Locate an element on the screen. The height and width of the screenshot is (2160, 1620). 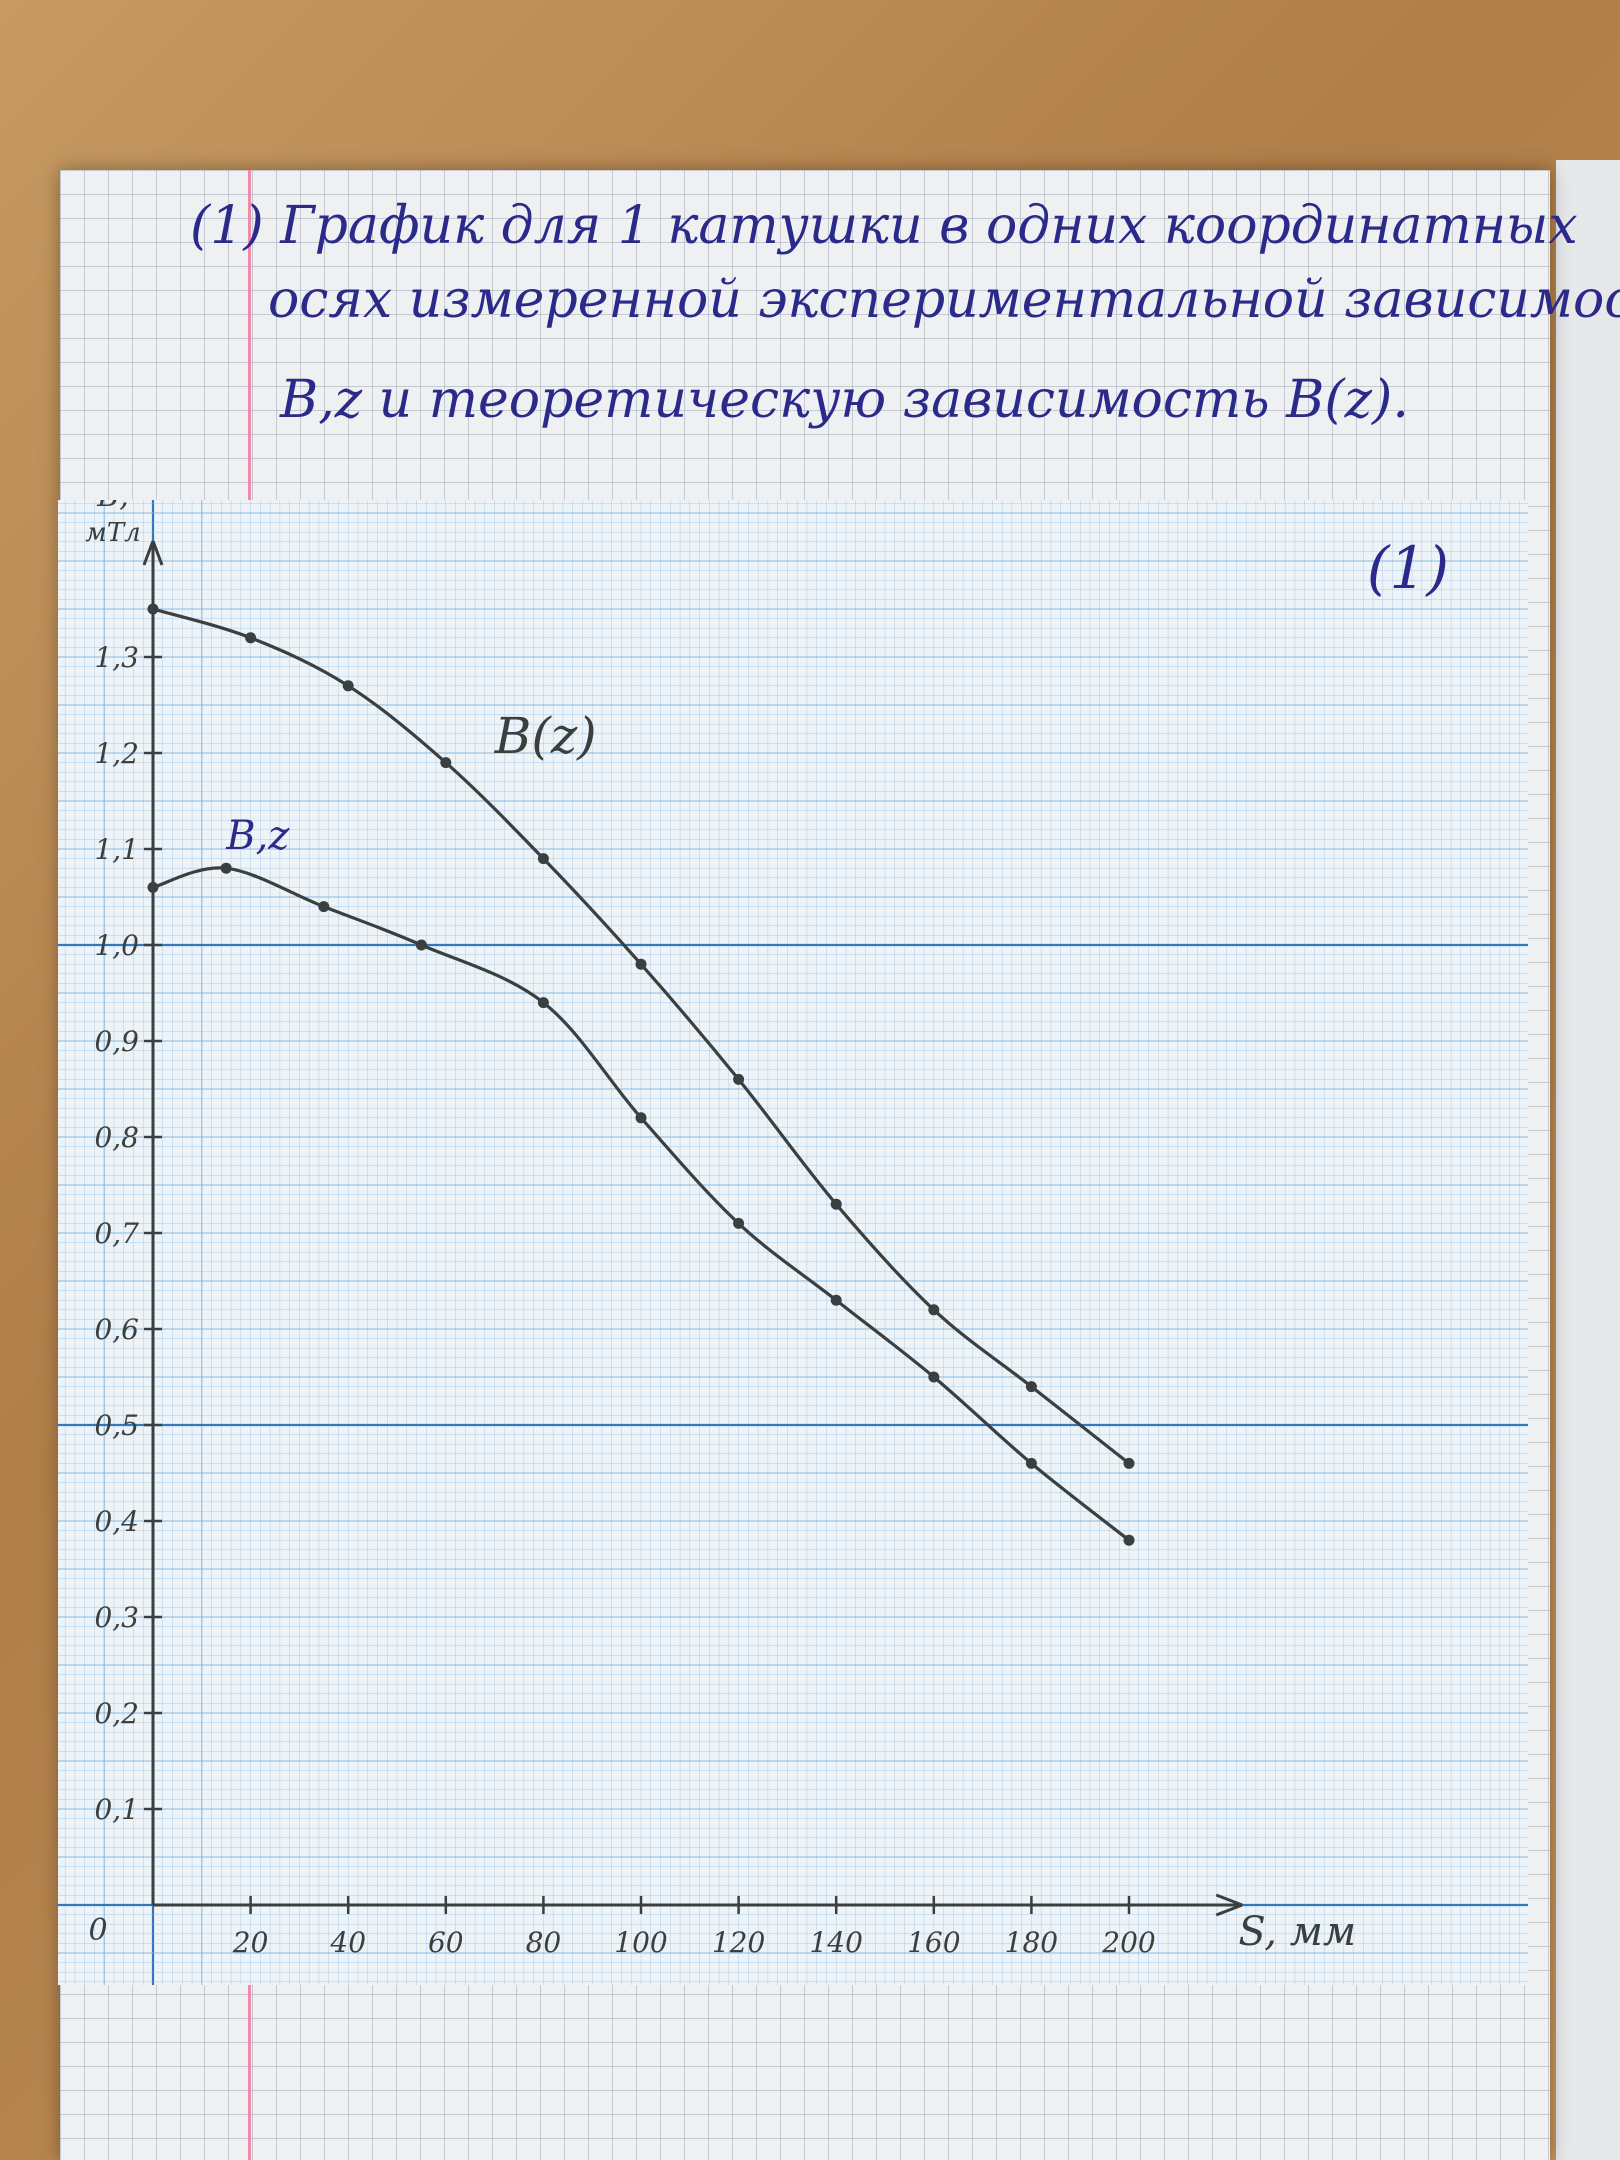
y-tick-label: 0,4 is located at coordinates (116, 1521).